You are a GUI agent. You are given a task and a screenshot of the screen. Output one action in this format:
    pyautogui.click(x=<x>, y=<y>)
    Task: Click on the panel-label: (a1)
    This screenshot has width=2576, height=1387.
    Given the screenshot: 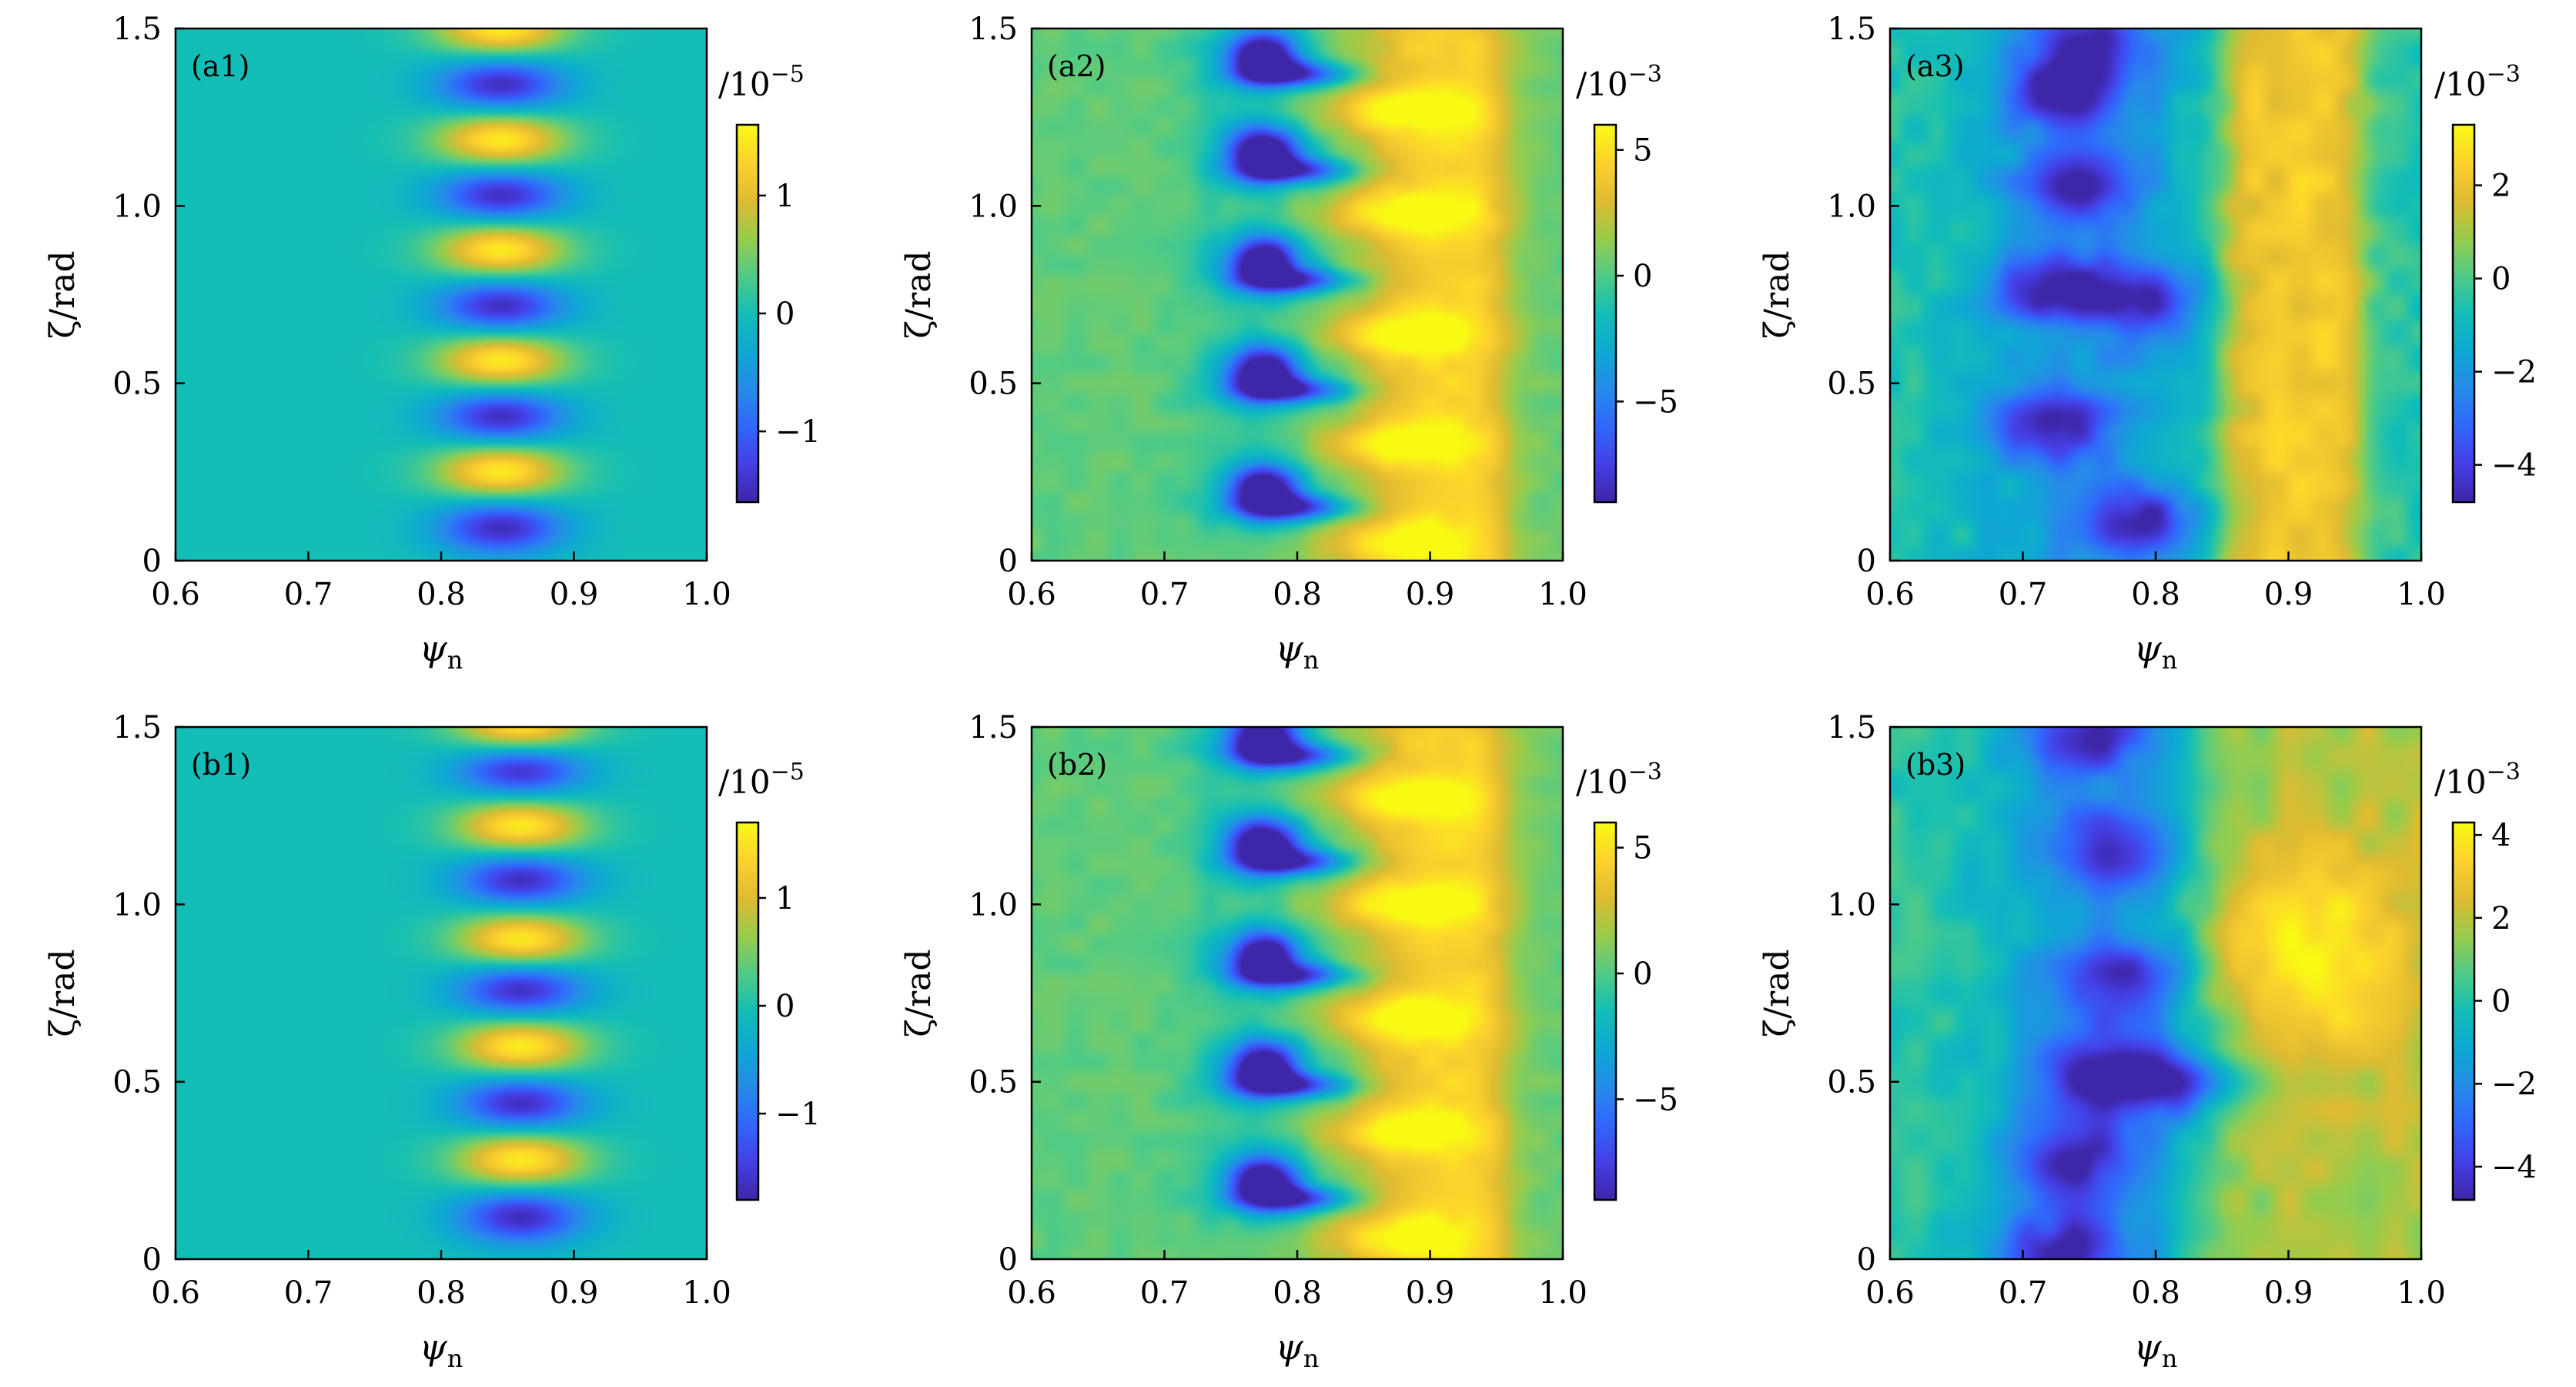 What is the action you would take?
    pyautogui.click(x=220, y=66)
    